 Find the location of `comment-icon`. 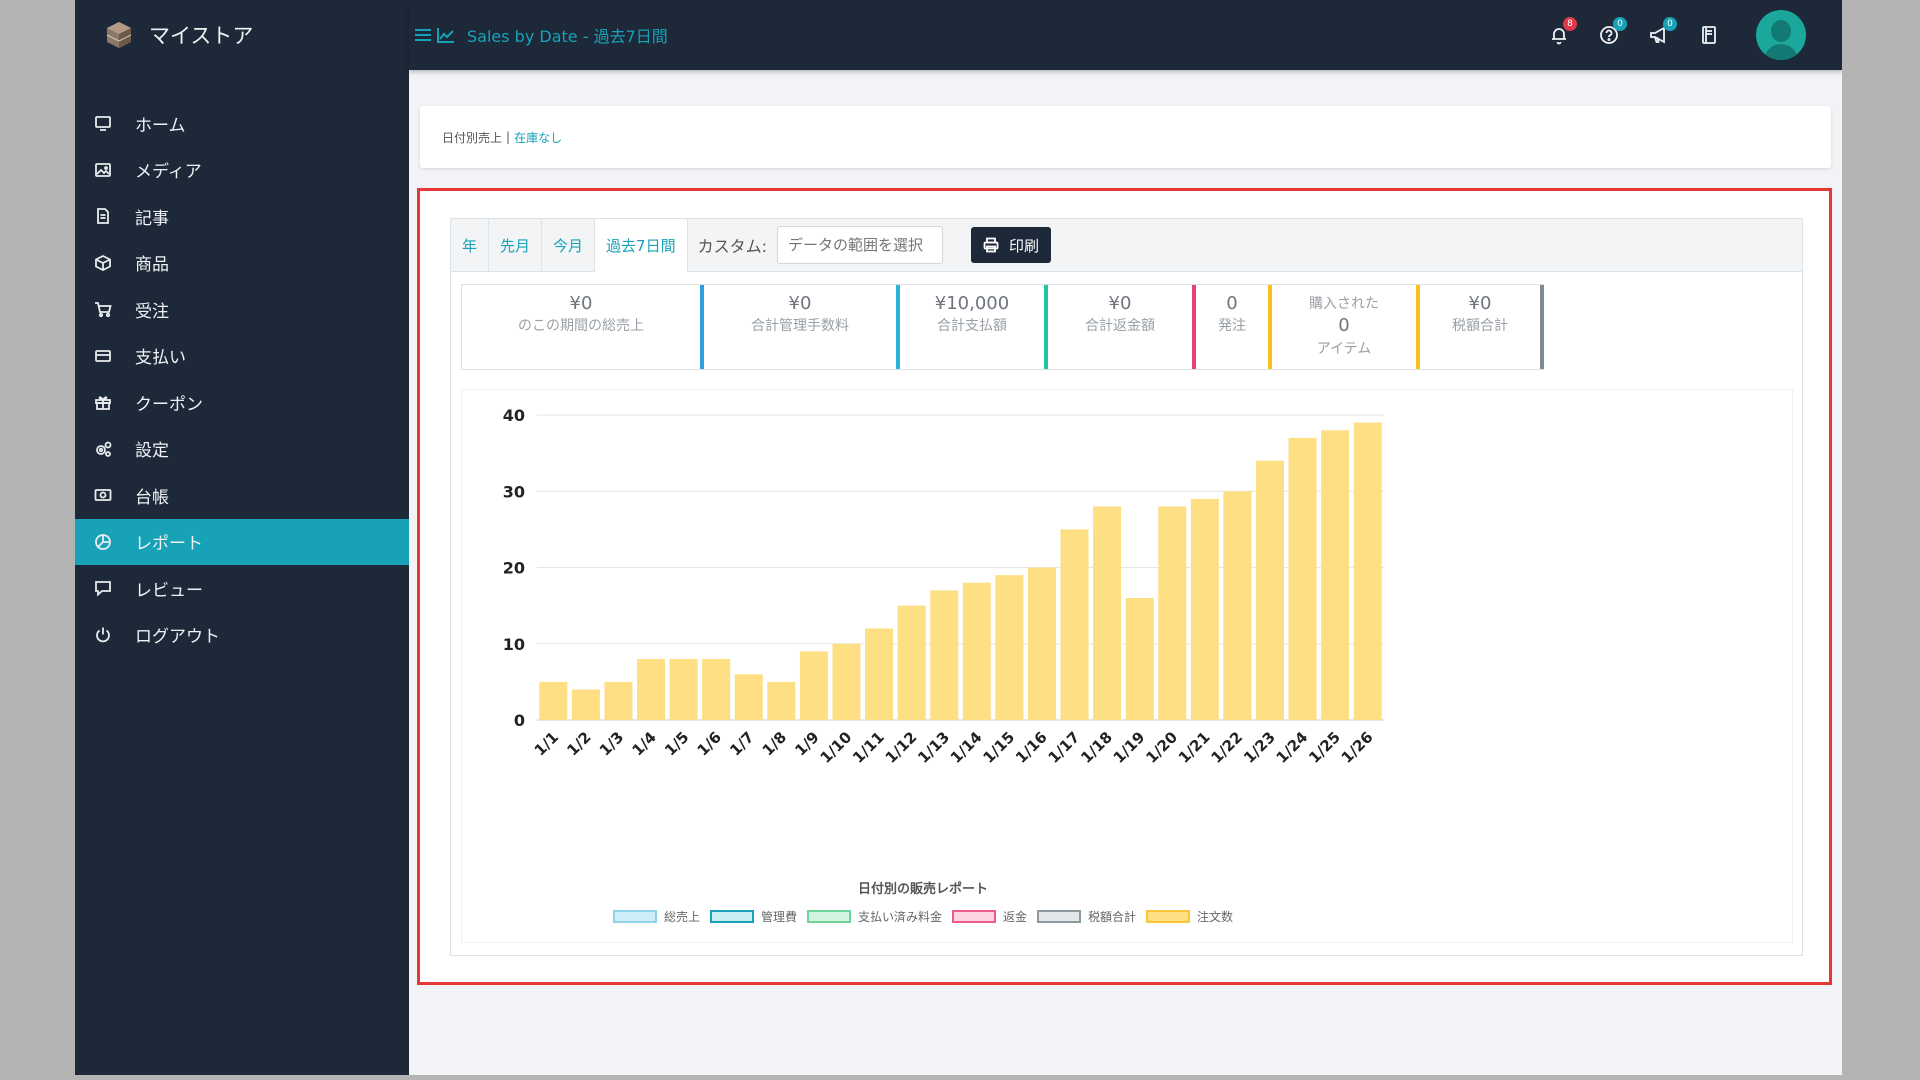

comment-icon is located at coordinates (103, 588).